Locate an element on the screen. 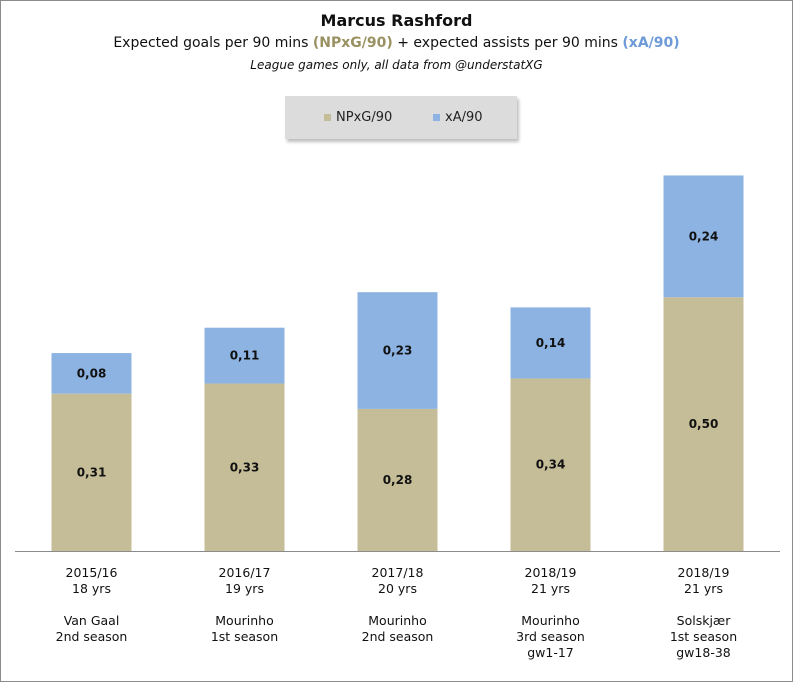 This screenshot has height=682, width=793. x-tick-label: 2015/16 is located at coordinates (92, 572).